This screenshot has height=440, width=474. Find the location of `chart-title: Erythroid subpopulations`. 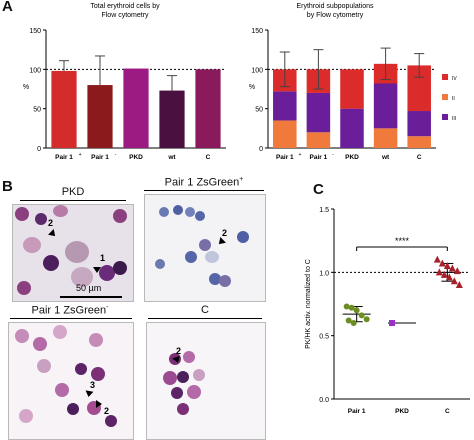

chart-title: Erythroid subpopulations is located at coordinates (335, 6).